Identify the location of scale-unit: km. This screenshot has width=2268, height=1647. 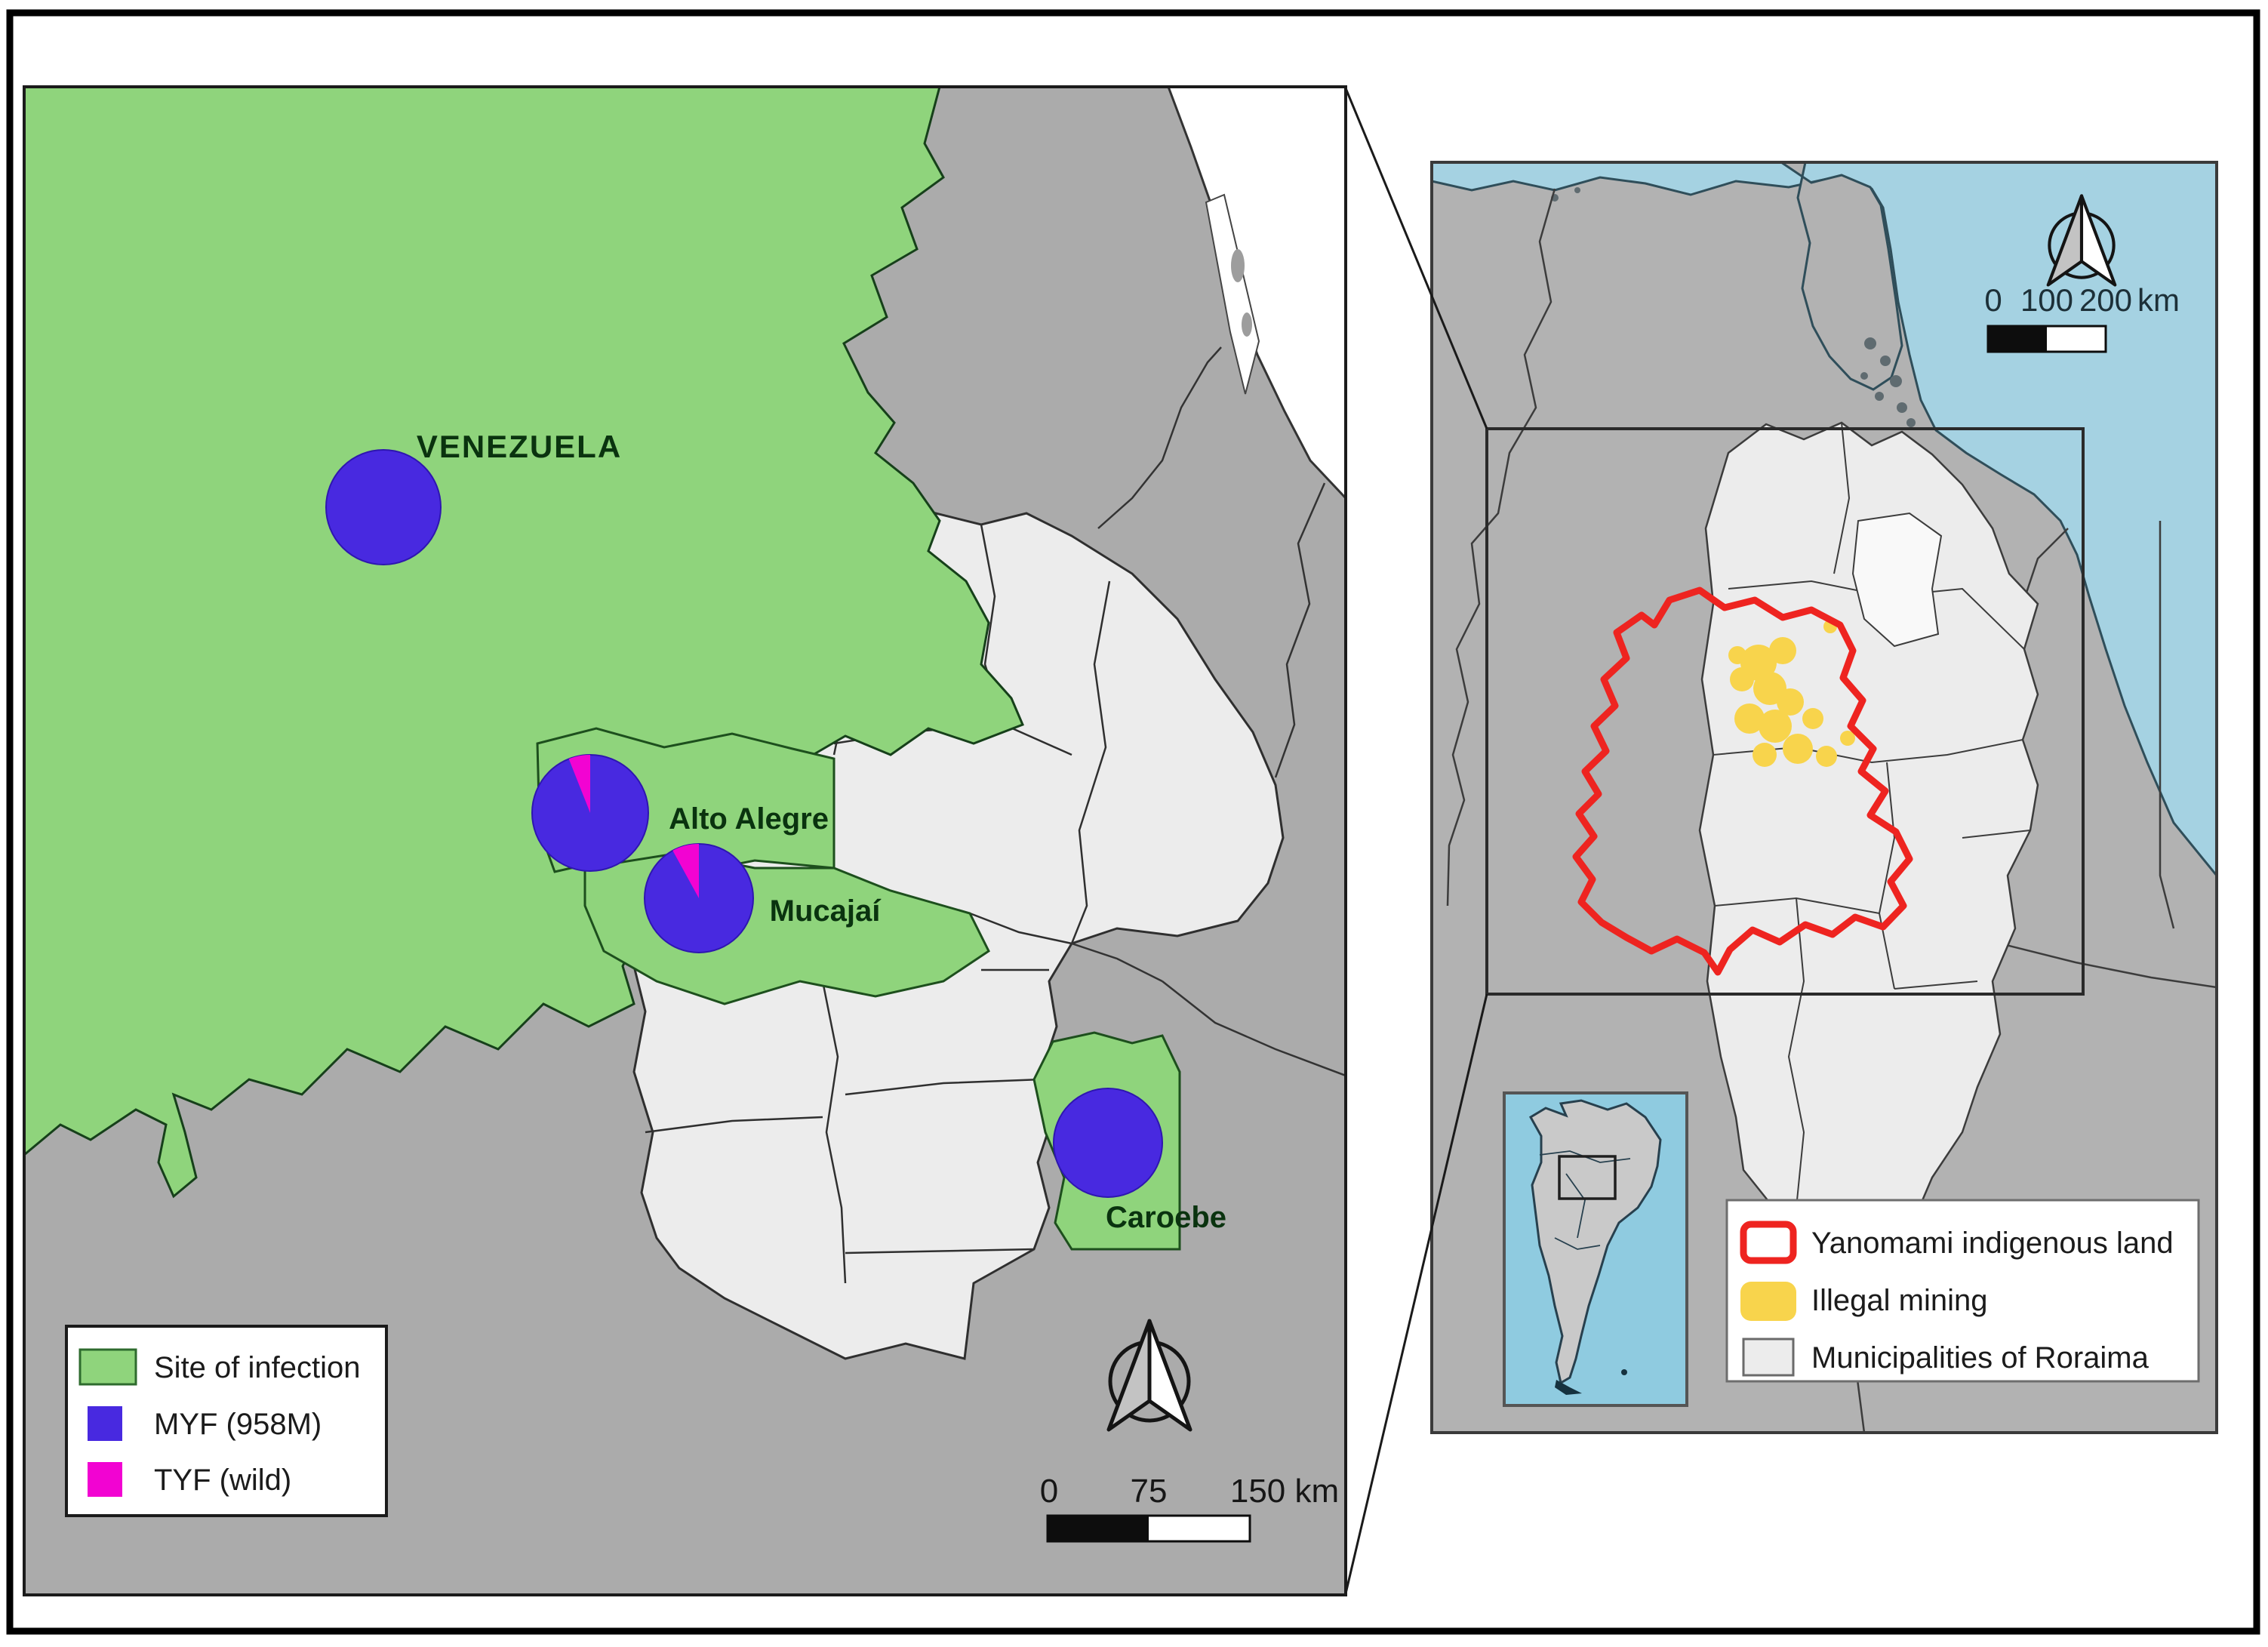
(2158, 300).